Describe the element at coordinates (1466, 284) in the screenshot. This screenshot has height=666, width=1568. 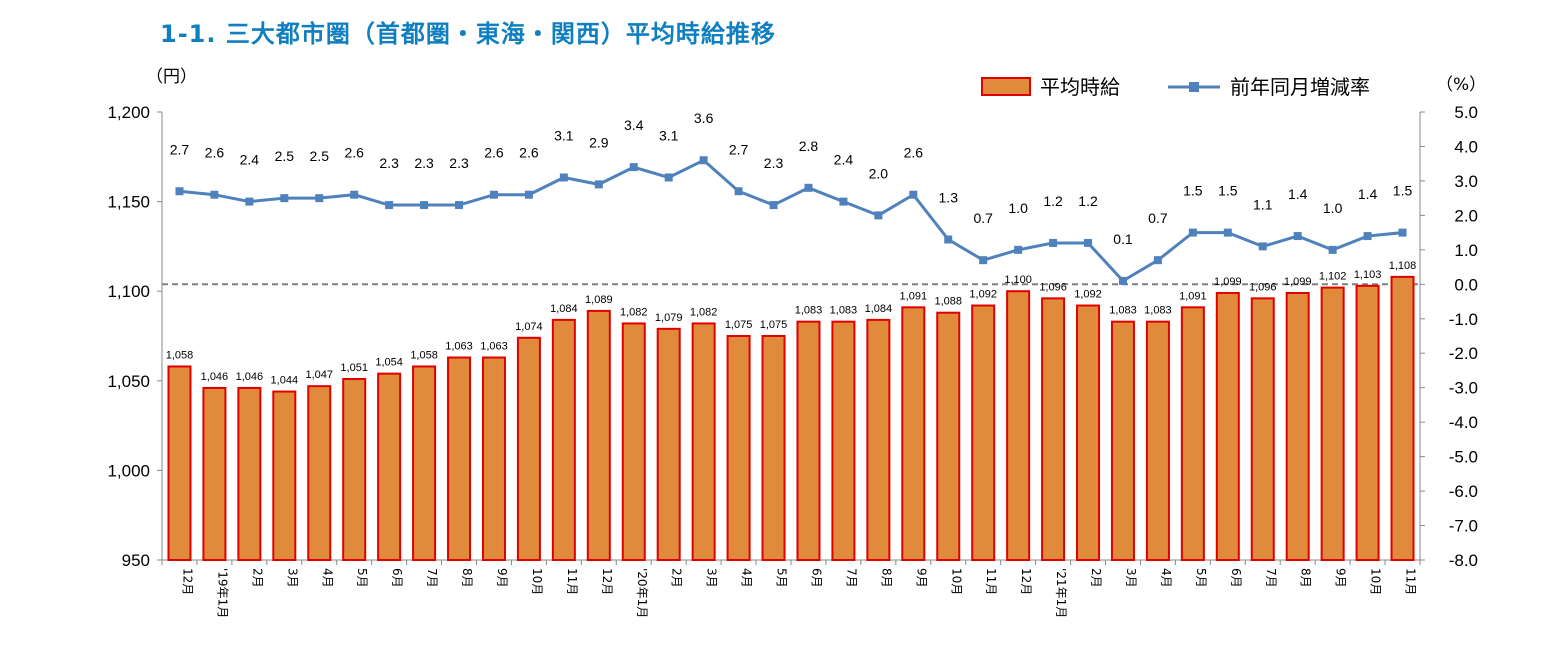
I see `y2-tick-label: 0.0` at that location.